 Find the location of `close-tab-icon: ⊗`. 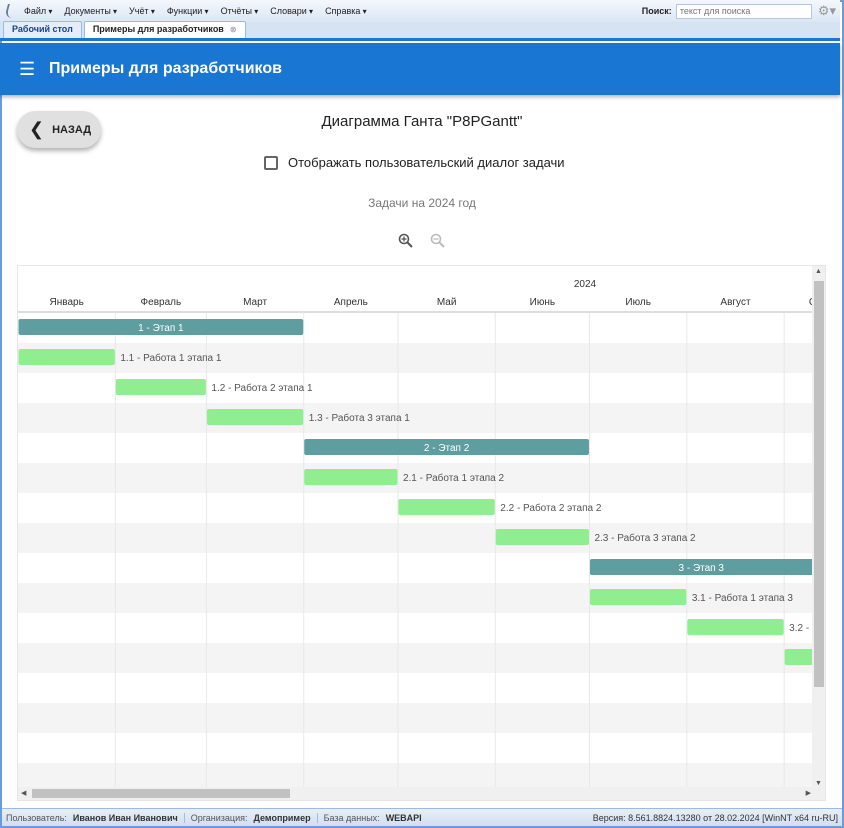

close-tab-icon: ⊗ is located at coordinates (233, 29).